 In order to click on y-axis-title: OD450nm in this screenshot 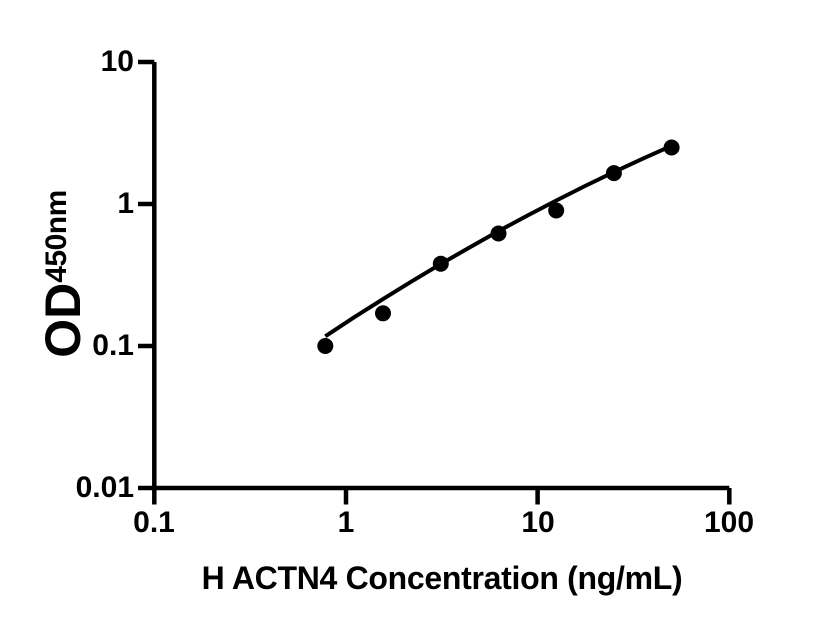, I will do `click(60, 274)`.